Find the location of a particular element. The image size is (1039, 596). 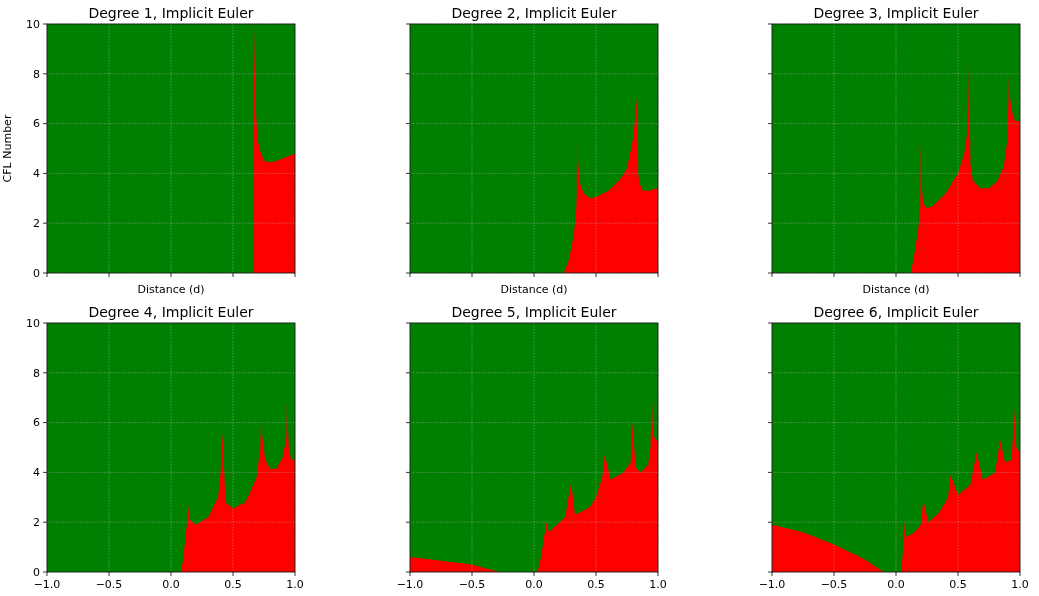

y-axis-title: CFL Number is located at coordinates (7, 148).